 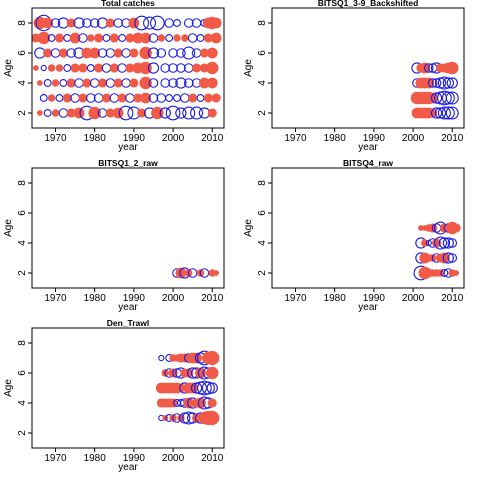 What do you see at coordinates (434, 90) in the screenshot?
I see `bubbles` at bounding box center [434, 90].